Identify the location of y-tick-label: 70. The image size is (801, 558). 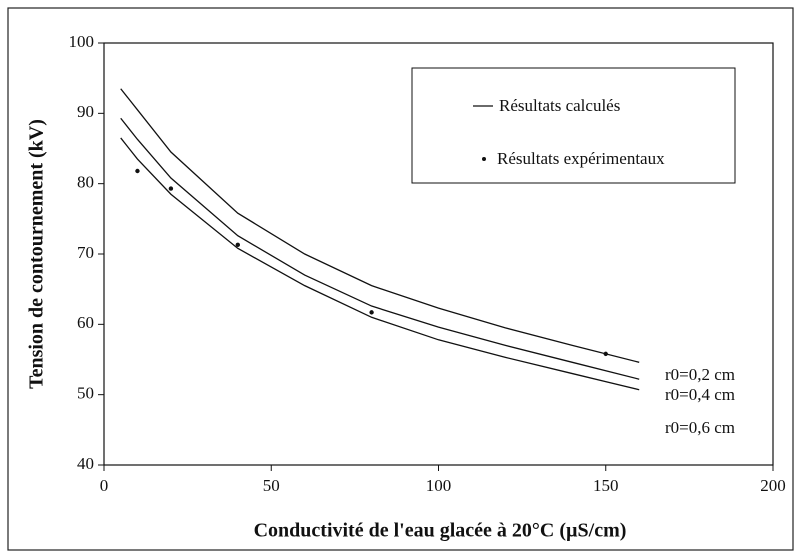
(85, 252).